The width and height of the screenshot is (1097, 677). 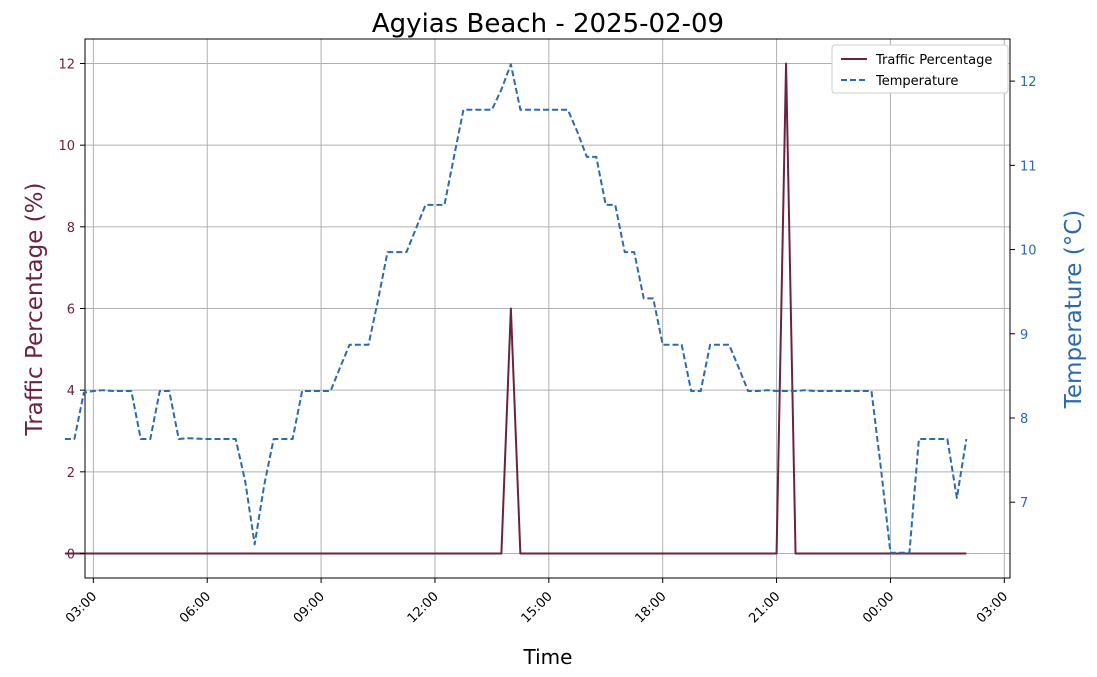 What do you see at coordinates (650, 607) in the screenshot?
I see `x-tick-label: 18:00` at bounding box center [650, 607].